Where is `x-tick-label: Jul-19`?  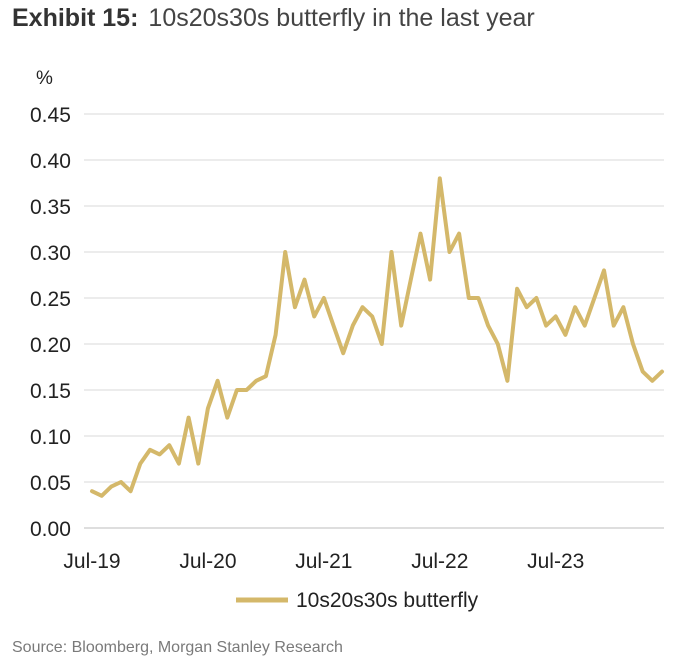
x-tick-label: Jul-19 is located at coordinates (91, 561).